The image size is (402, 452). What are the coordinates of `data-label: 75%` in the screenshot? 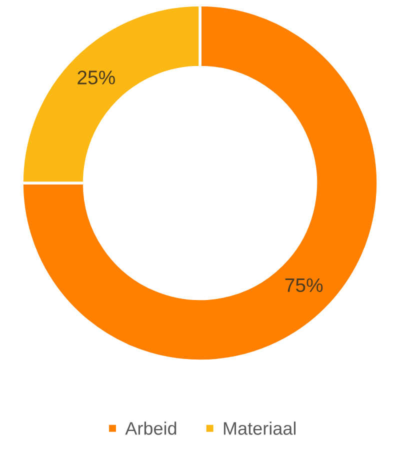 It's located at (304, 285).